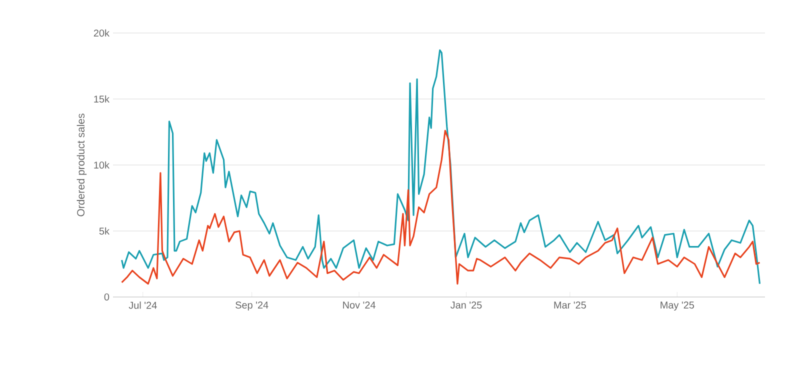 The height and width of the screenshot is (371, 789). I want to click on y-tick-label: 10k, so click(102, 165).